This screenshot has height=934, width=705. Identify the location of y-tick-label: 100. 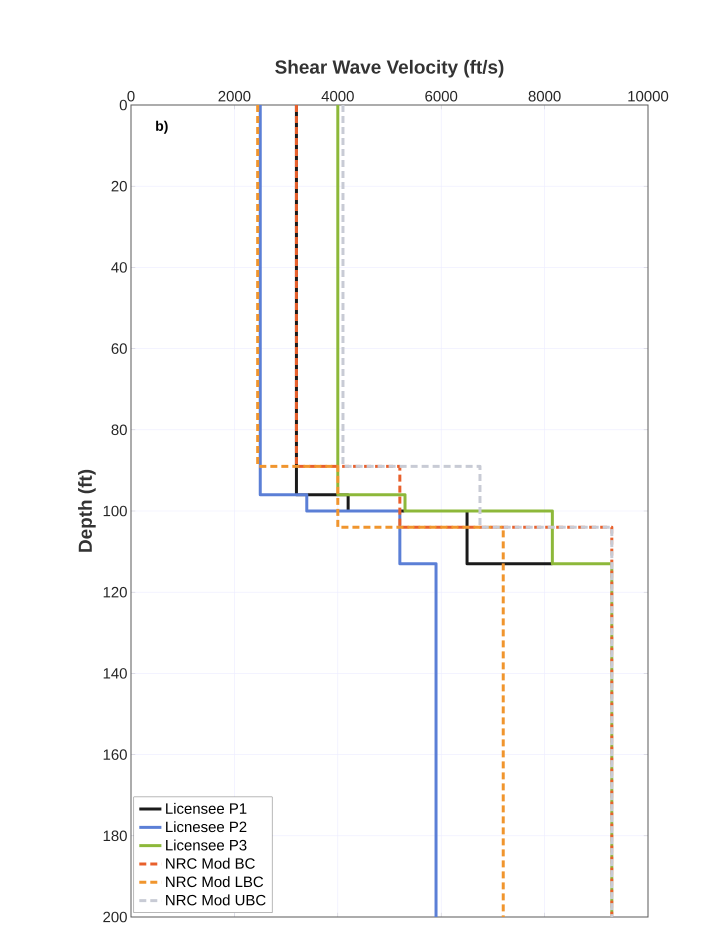
(115, 511).